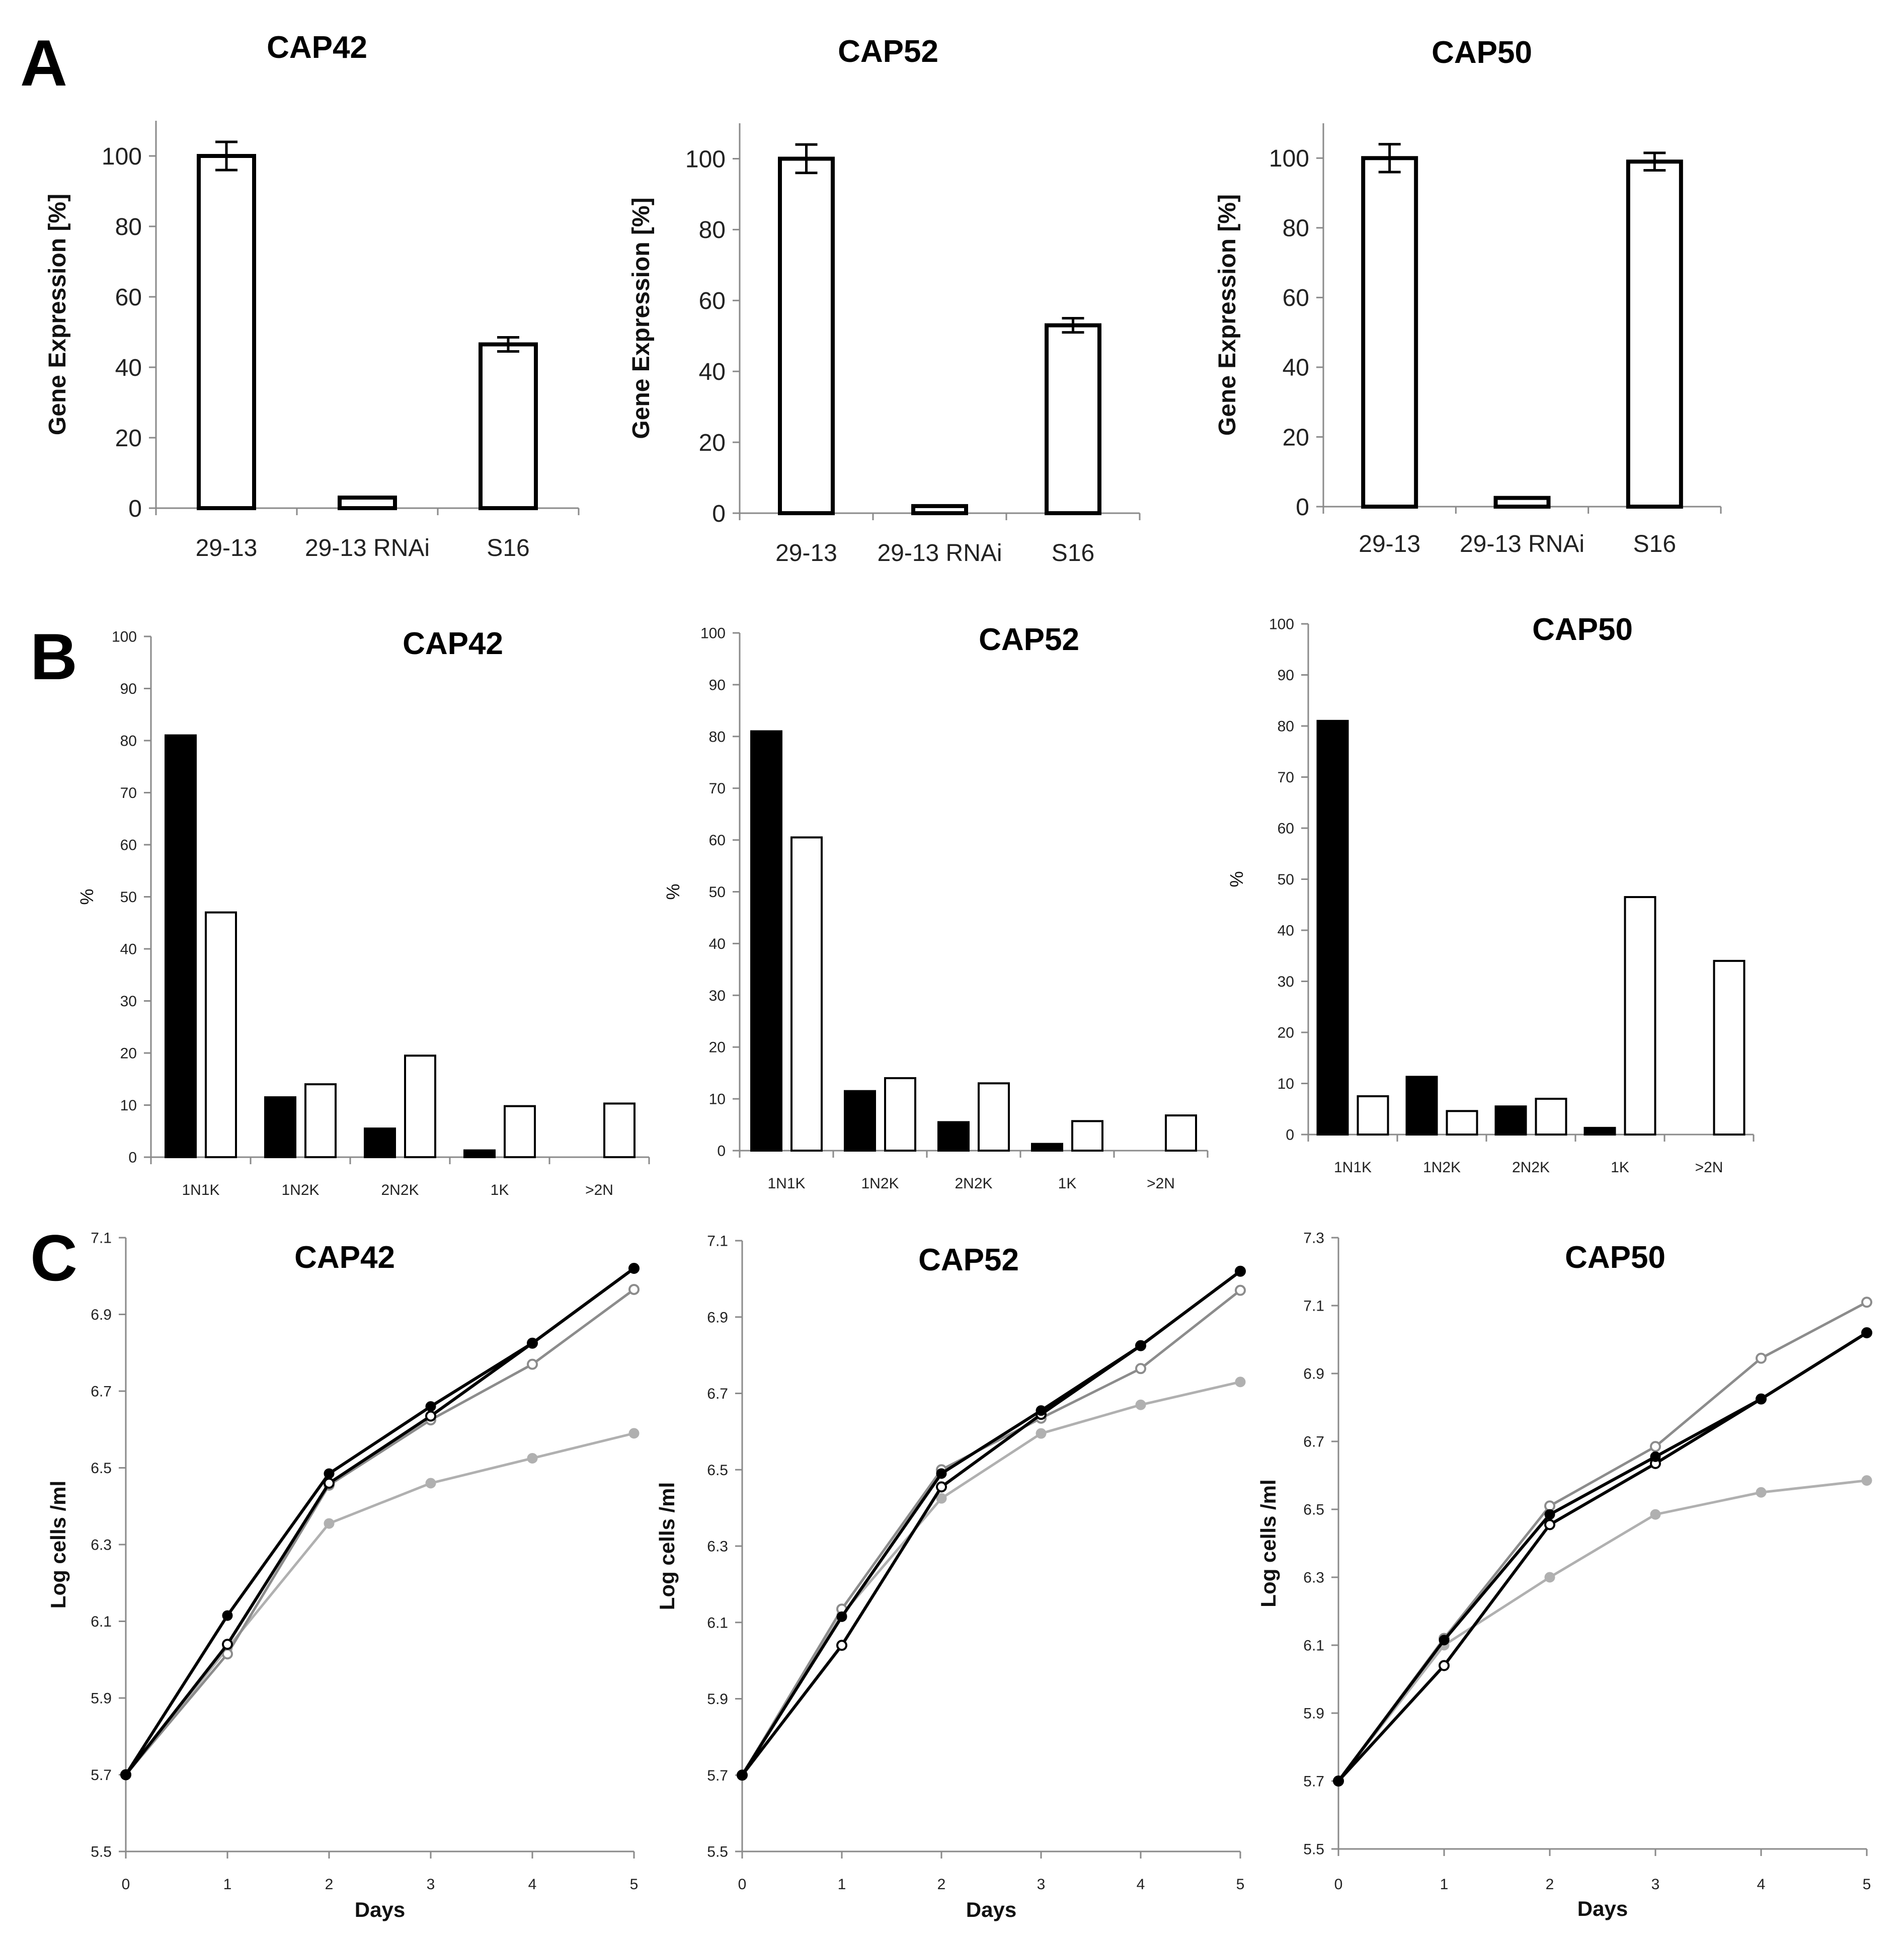 This screenshot has width=1904, height=1937. What do you see at coordinates (101, 1315) in the screenshot?
I see `y-tick-label: 6.9` at bounding box center [101, 1315].